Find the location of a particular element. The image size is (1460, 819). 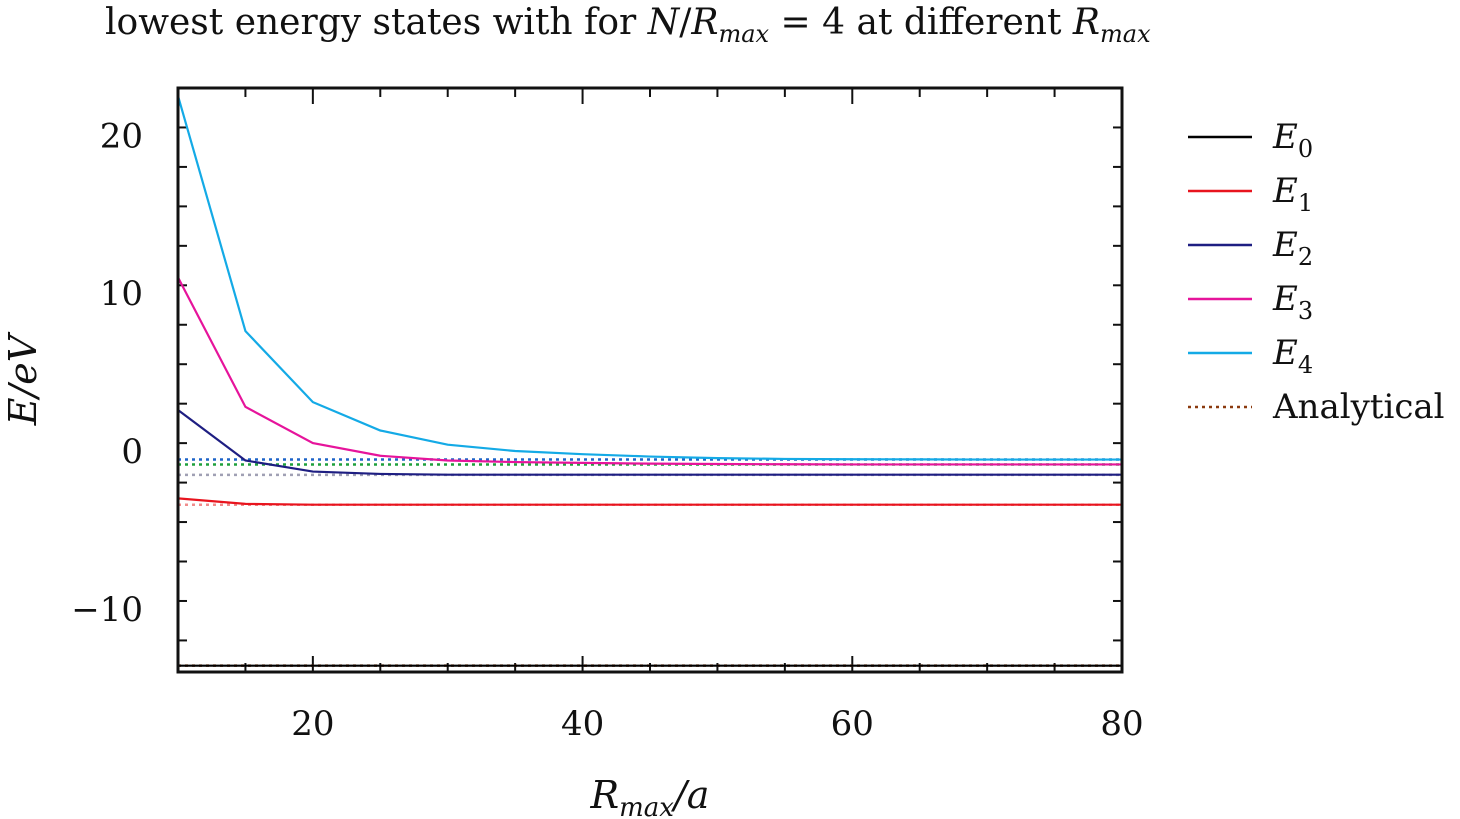

legend-label-E4: E4 is located at coordinates (1292, 356).